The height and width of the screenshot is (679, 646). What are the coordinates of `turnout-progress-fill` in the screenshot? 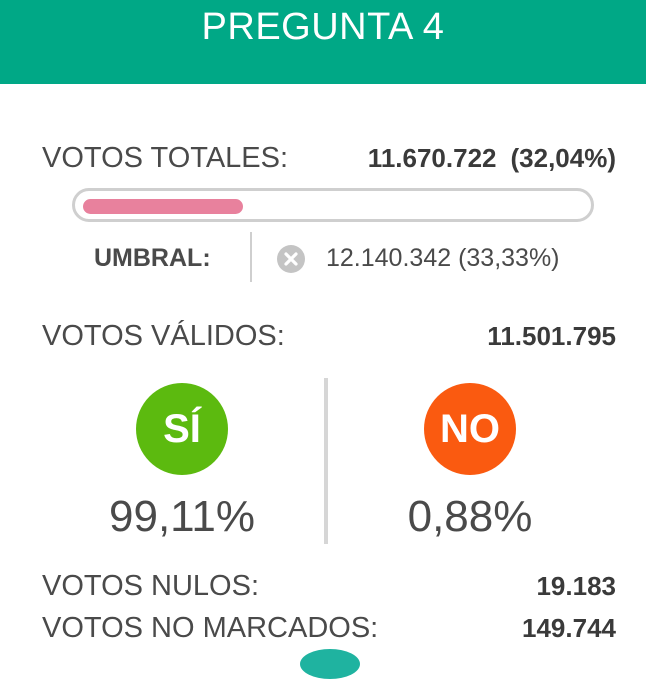 It's located at (163, 206).